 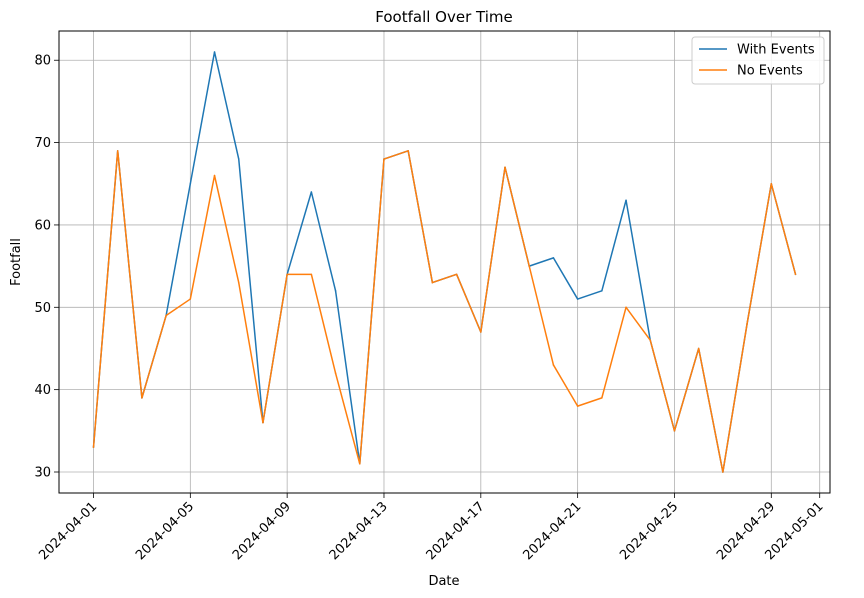 I want to click on x-tick-label: 2024-04-05, so click(x=165, y=531).